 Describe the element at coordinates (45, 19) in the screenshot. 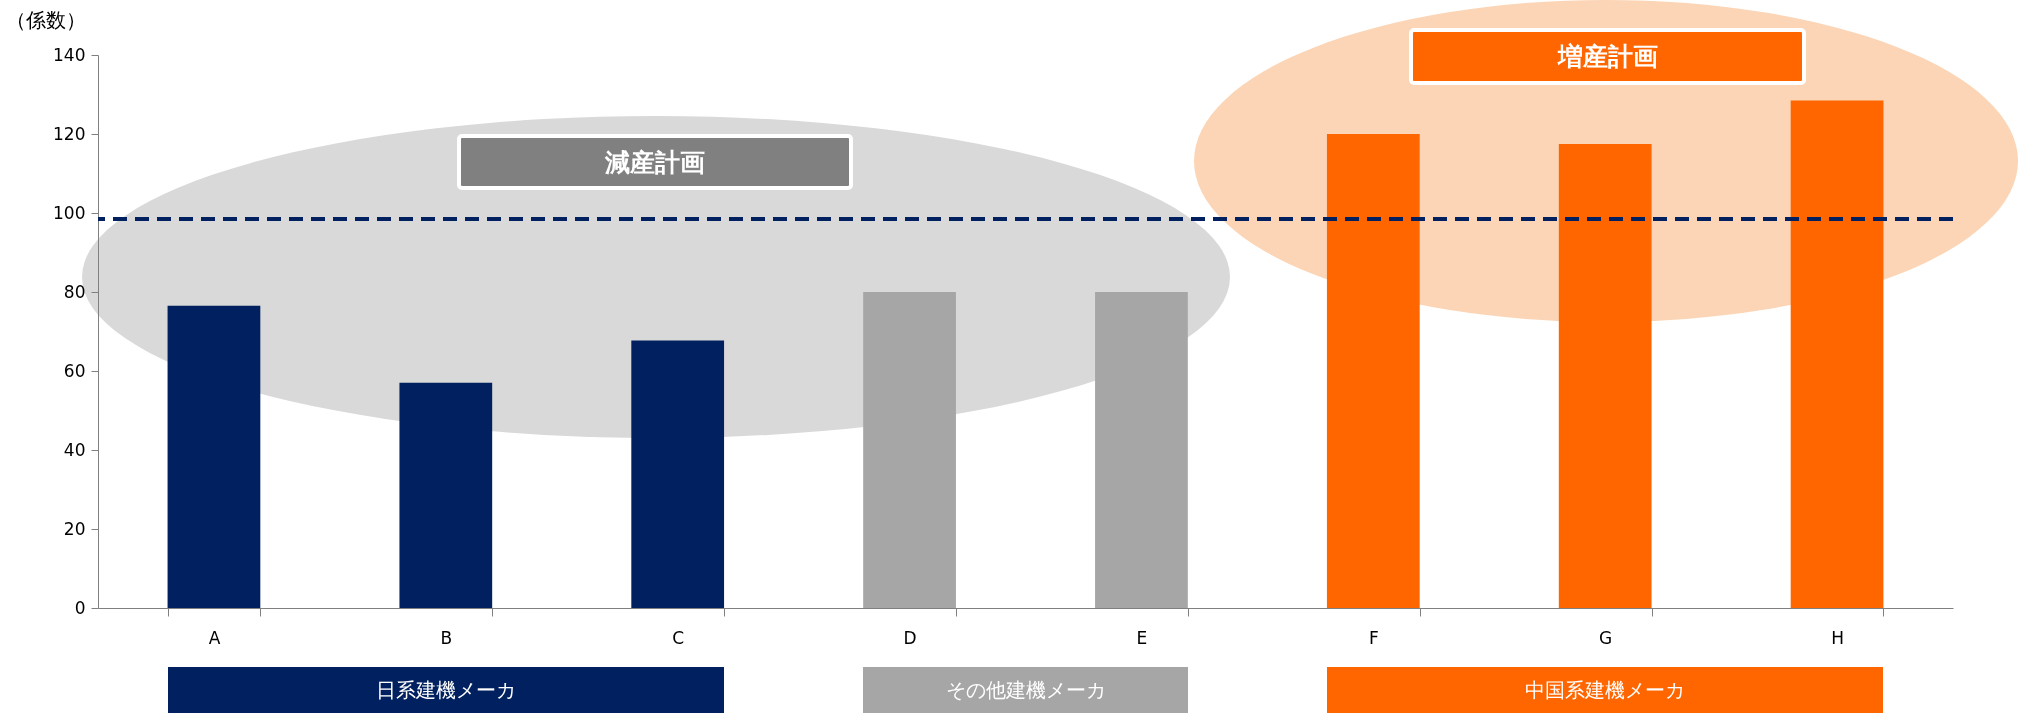

I see `y-axis-title: （係数）` at that location.